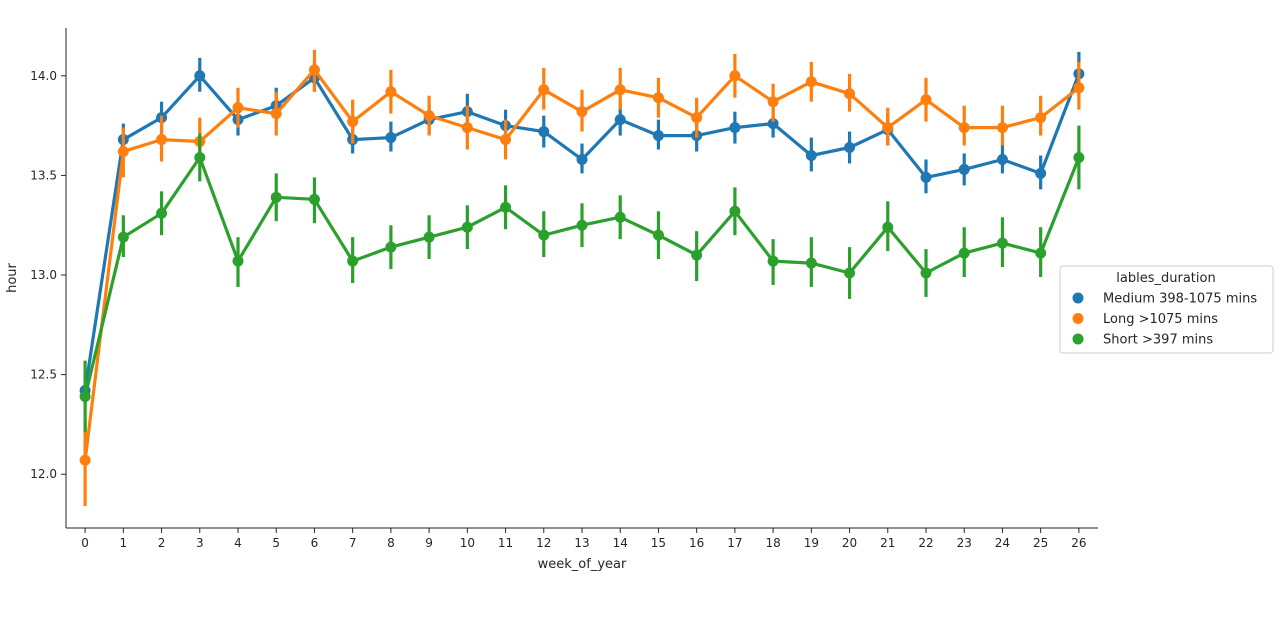 This screenshot has height=618, width=1280. I want to click on legend-label: Medium 398-1075 mins, so click(1180, 299).